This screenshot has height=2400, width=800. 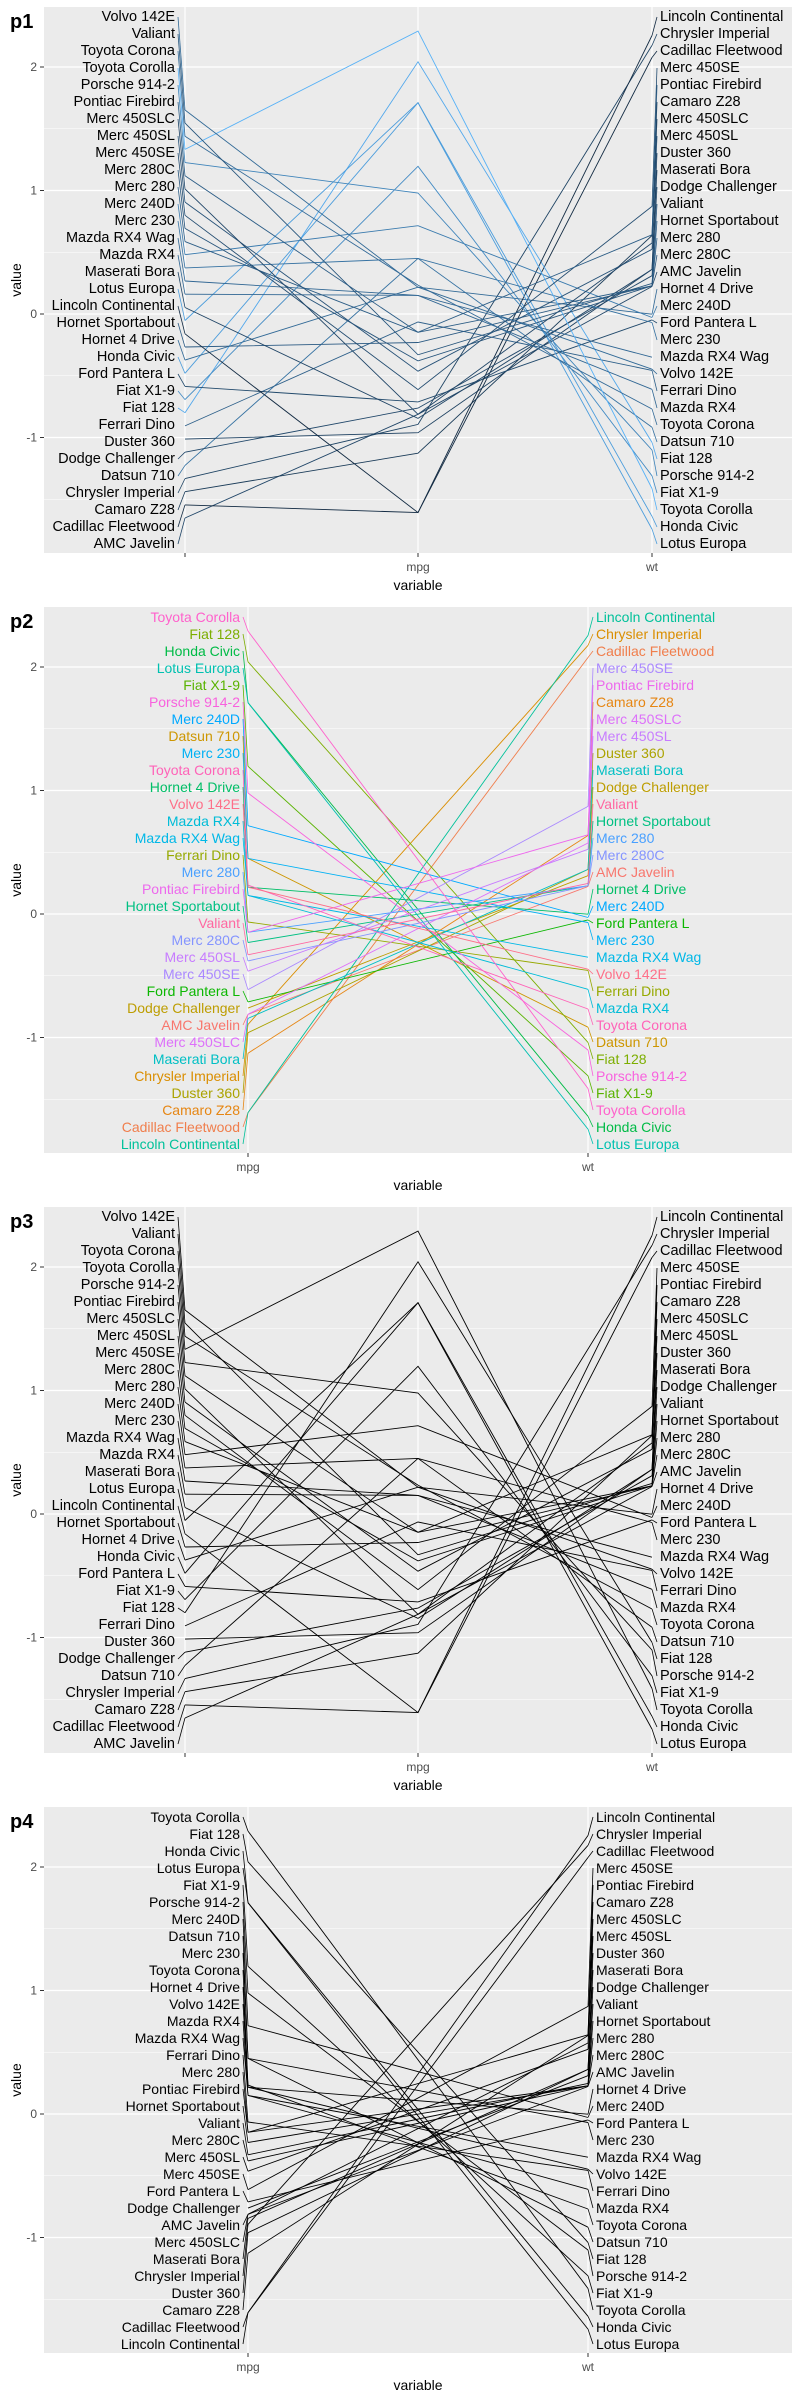 I want to click on wt-axis-label: Merc 450SLC, so click(x=704, y=1319).